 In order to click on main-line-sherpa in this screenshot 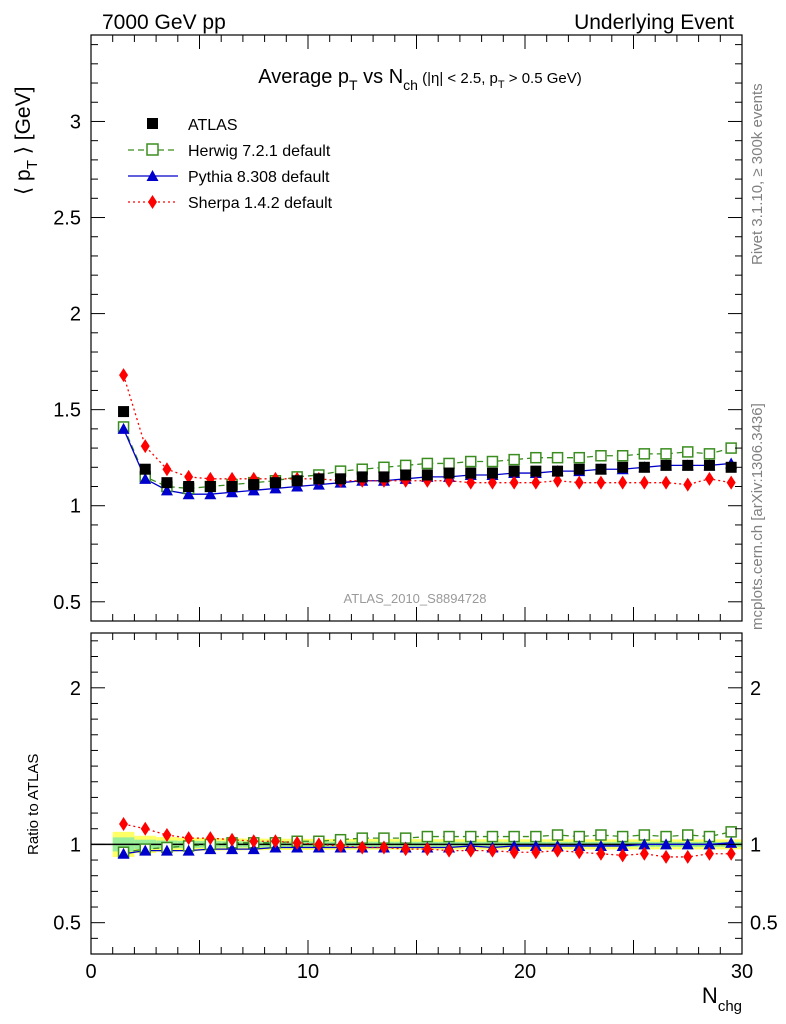, I will do `click(427, 430)`.